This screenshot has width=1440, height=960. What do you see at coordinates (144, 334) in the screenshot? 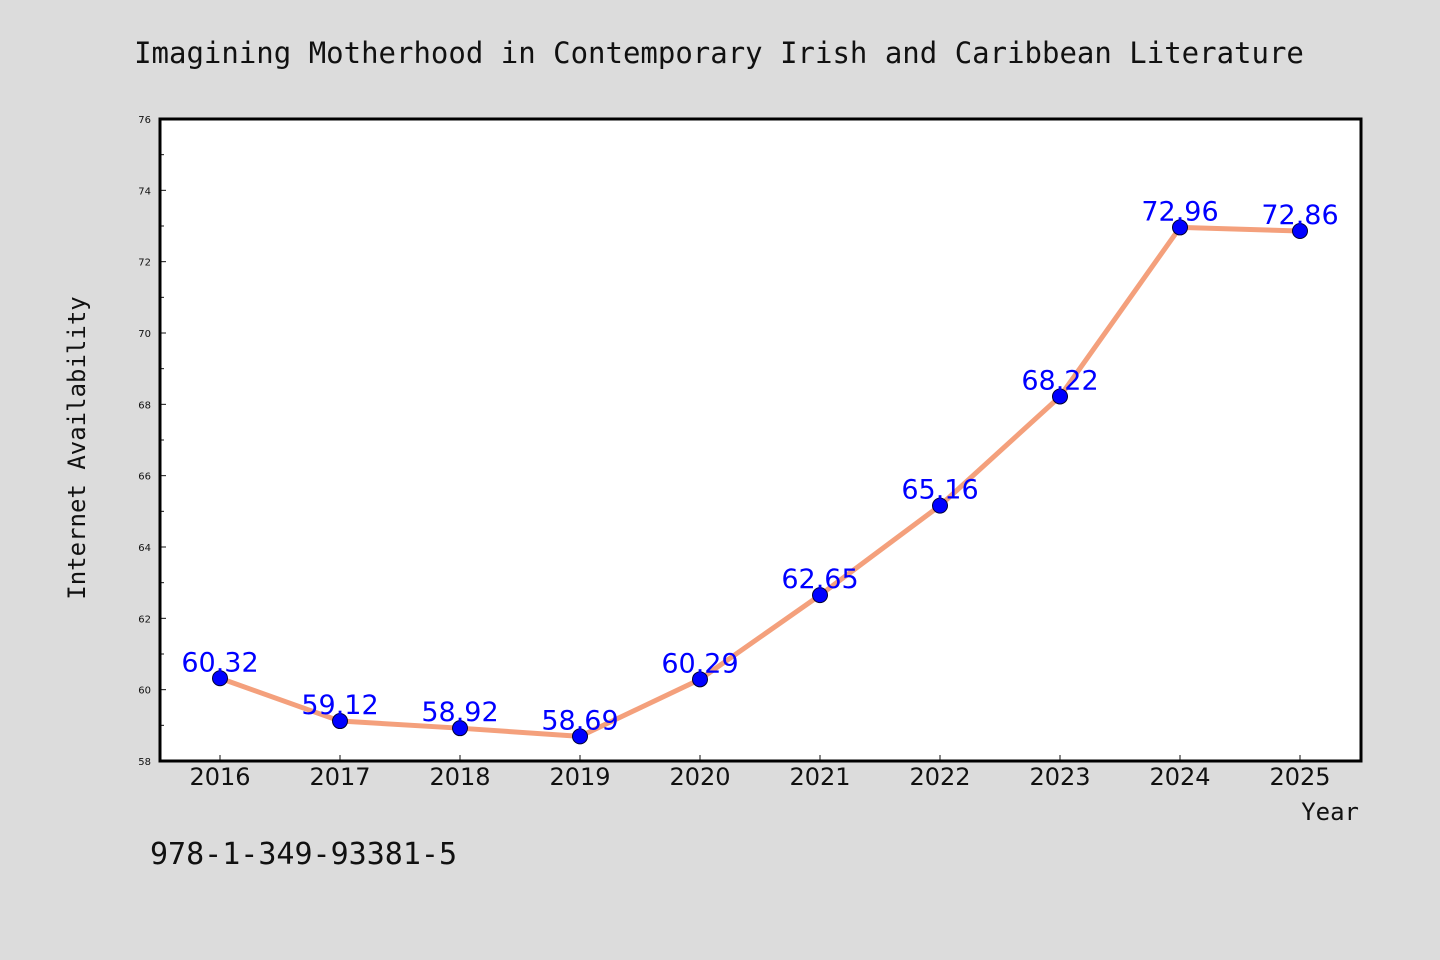
I see `y-tick-label: 70` at bounding box center [144, 334].